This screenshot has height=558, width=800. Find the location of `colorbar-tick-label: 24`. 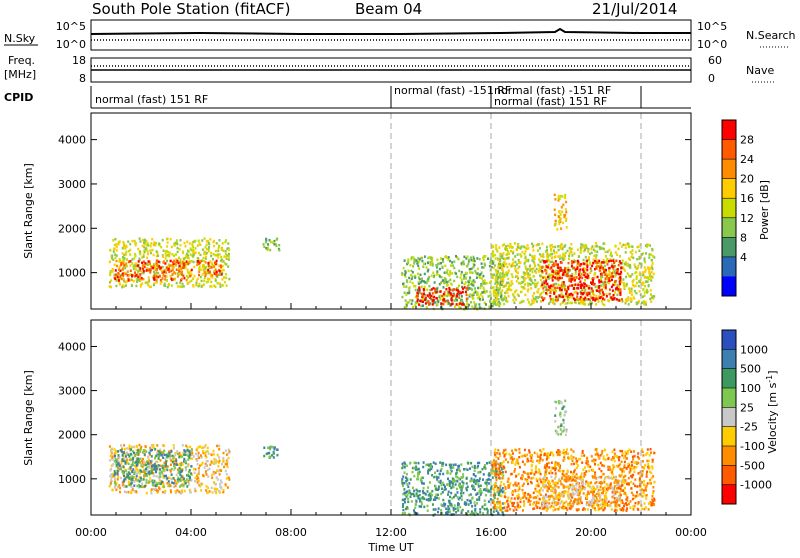

colorbar-tick-label: 24 is located at coordinates (747, 159).